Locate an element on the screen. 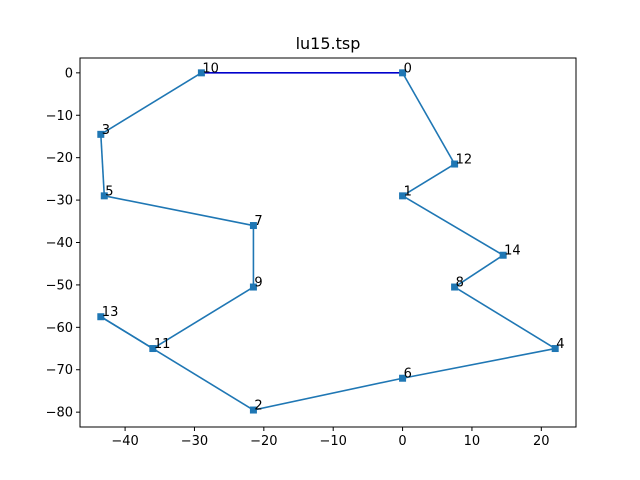 The image size is (640, 480). x-tick-label: −20 is located at coordinates (263, 441).